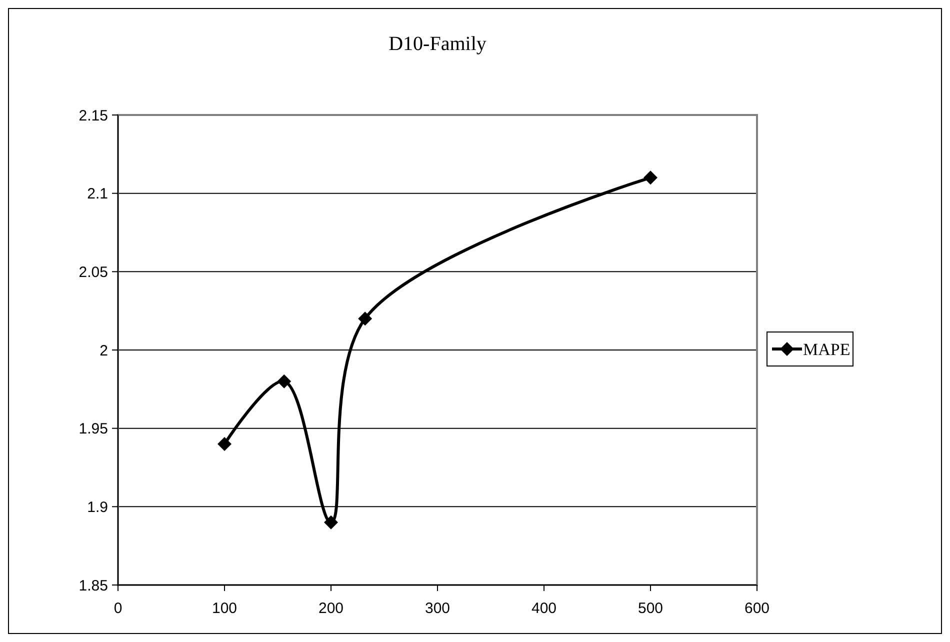 The width and height of the screenshot is (950, 642). What do you see at coordinates (331, 608) in the screenshot?
I see `x-tick-label: 200` at bounding box center [331, 608].